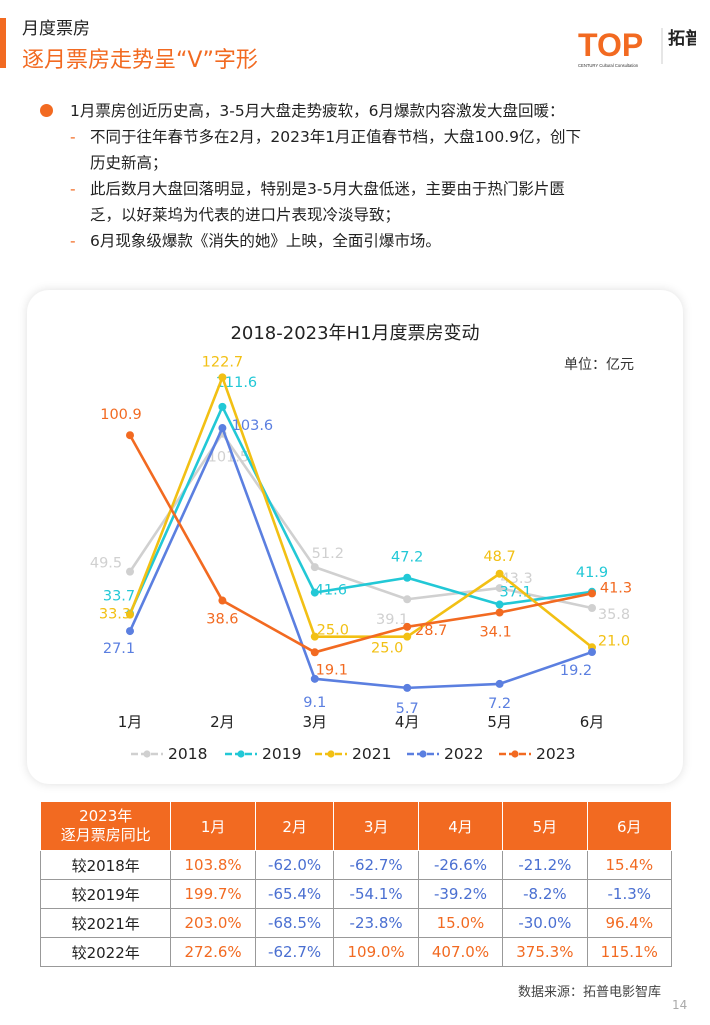  What do you see at coordinates (576, 671) in the screenshot?
I see `data-label: 19.2` at bounding box center [576, 671].